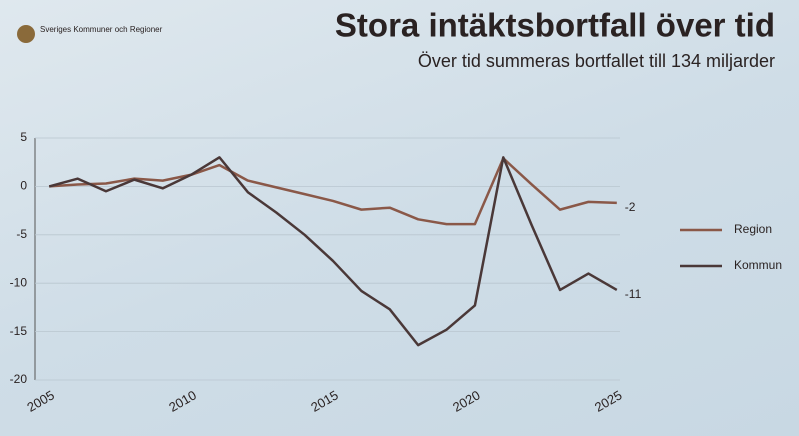 This screenshot has height=436, width=799. What do you see at coordinates (182, 400) in the screenshot?
I see `x-tick-label: 2010` at bounding box center [182, 400].